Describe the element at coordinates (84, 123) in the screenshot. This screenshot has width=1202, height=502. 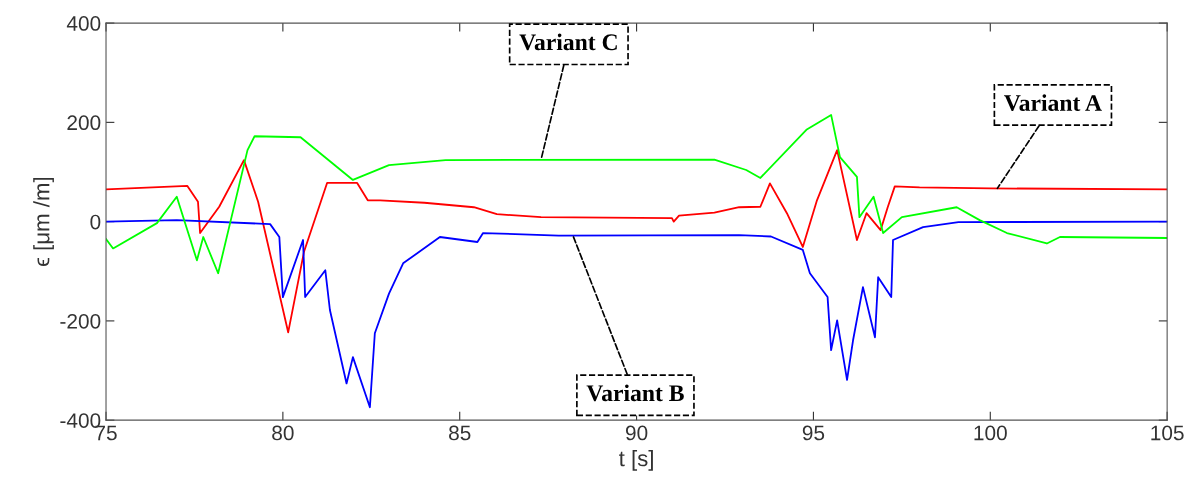
I see `y-tick-label: 200` at that location.